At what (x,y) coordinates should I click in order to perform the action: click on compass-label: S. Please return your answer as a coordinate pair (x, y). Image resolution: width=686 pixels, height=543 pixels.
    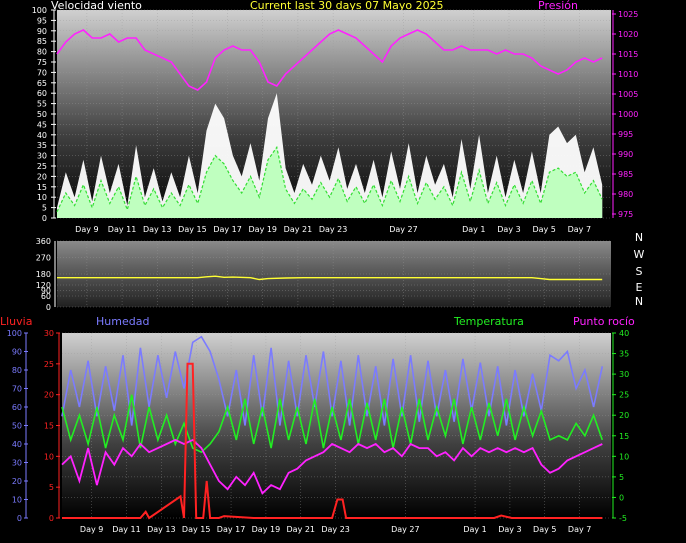
    Looking at the image, I should click on (639, 271).